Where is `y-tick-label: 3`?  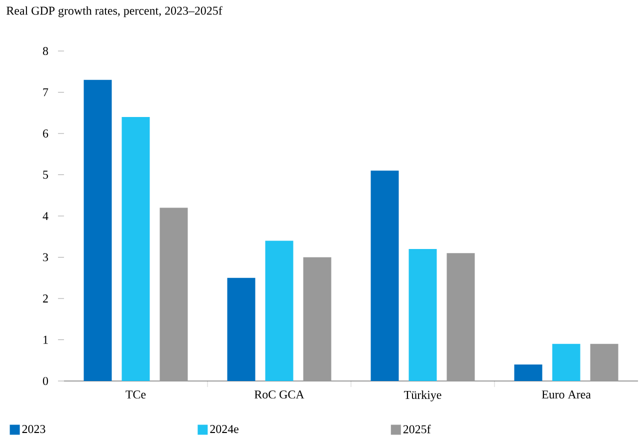
y-tick-label: 3 is located at coordinates (45, 257).